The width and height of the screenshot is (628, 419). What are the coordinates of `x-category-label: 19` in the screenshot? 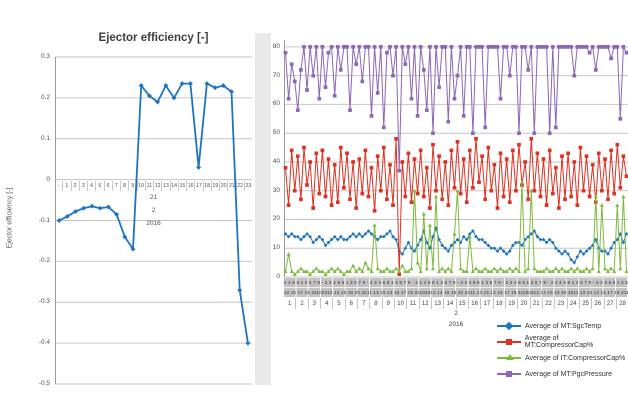 It's located at (214, 186).